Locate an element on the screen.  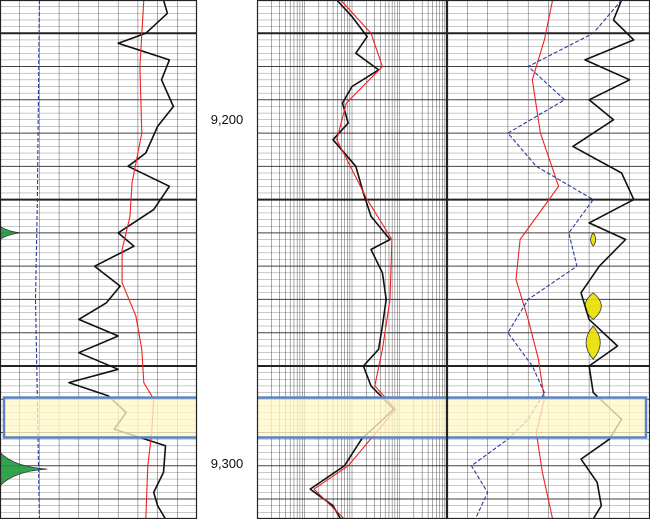
density-curve is located at coordinates (603, 259).